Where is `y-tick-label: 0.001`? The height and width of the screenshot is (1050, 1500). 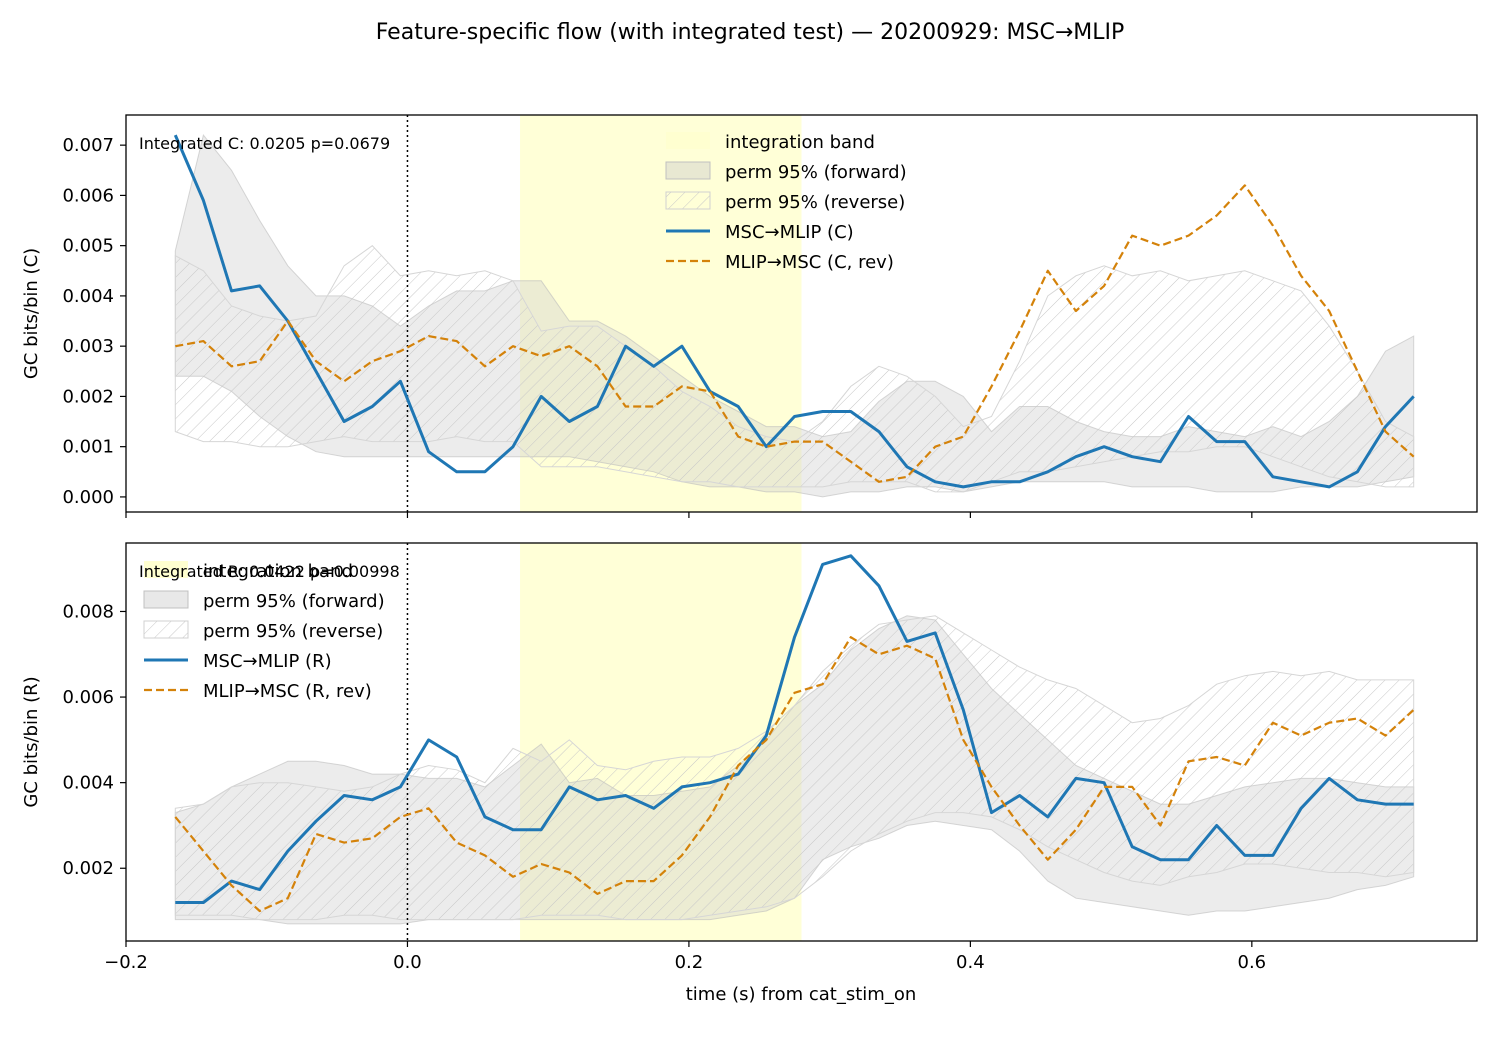
y-tick-label: 0.001 is located at coordinates (88, 447).